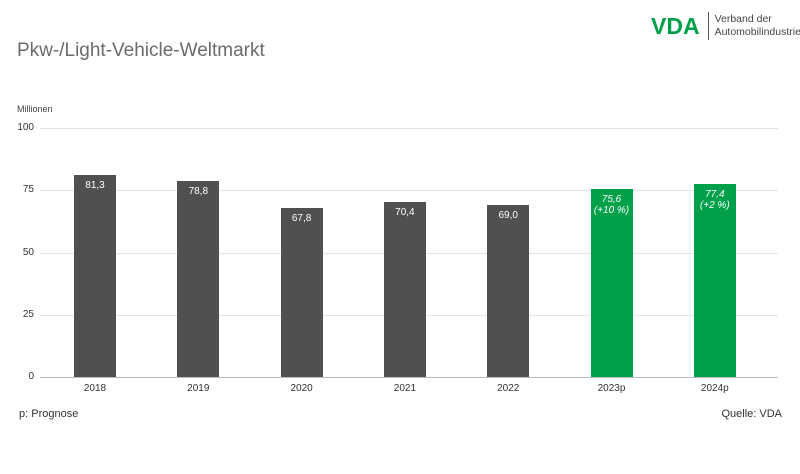  Describe the element at coordinates (405, 388) in the screenshot. I see `x-tick-label: 2021` at that location.